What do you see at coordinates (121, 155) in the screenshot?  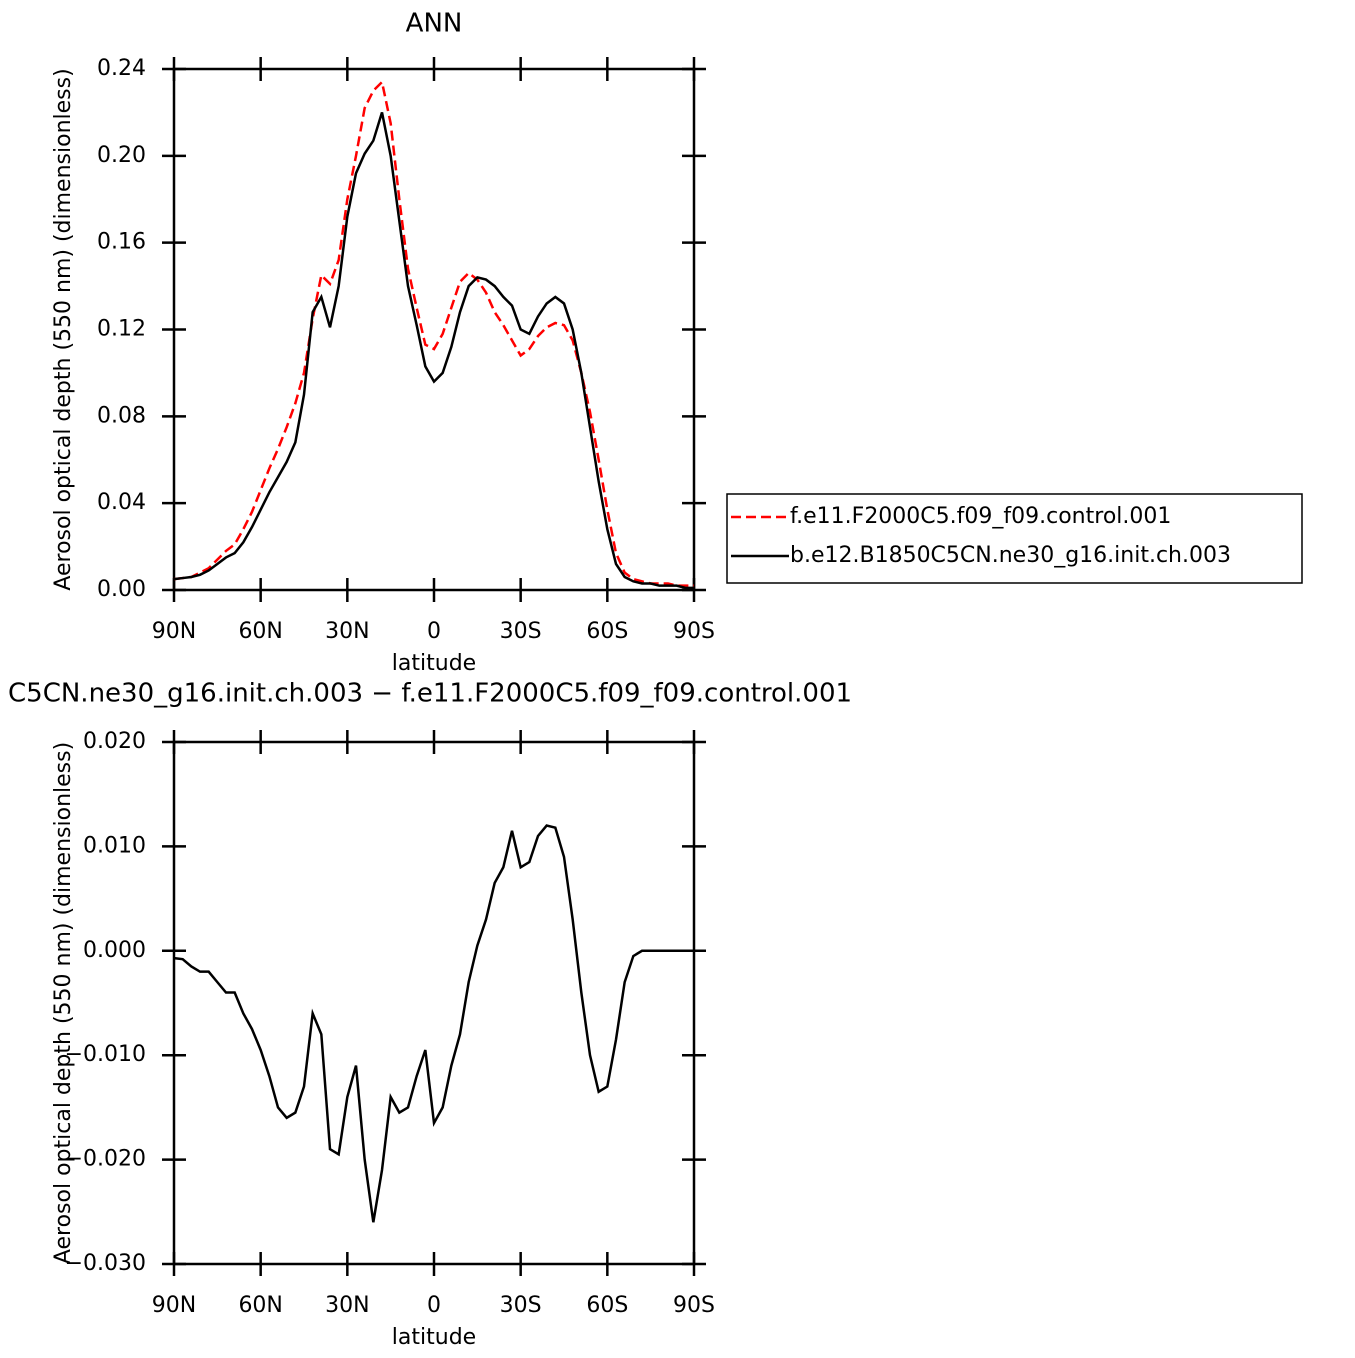 I see `y-tick-label: 0.20` at bounding box center [121, 155].